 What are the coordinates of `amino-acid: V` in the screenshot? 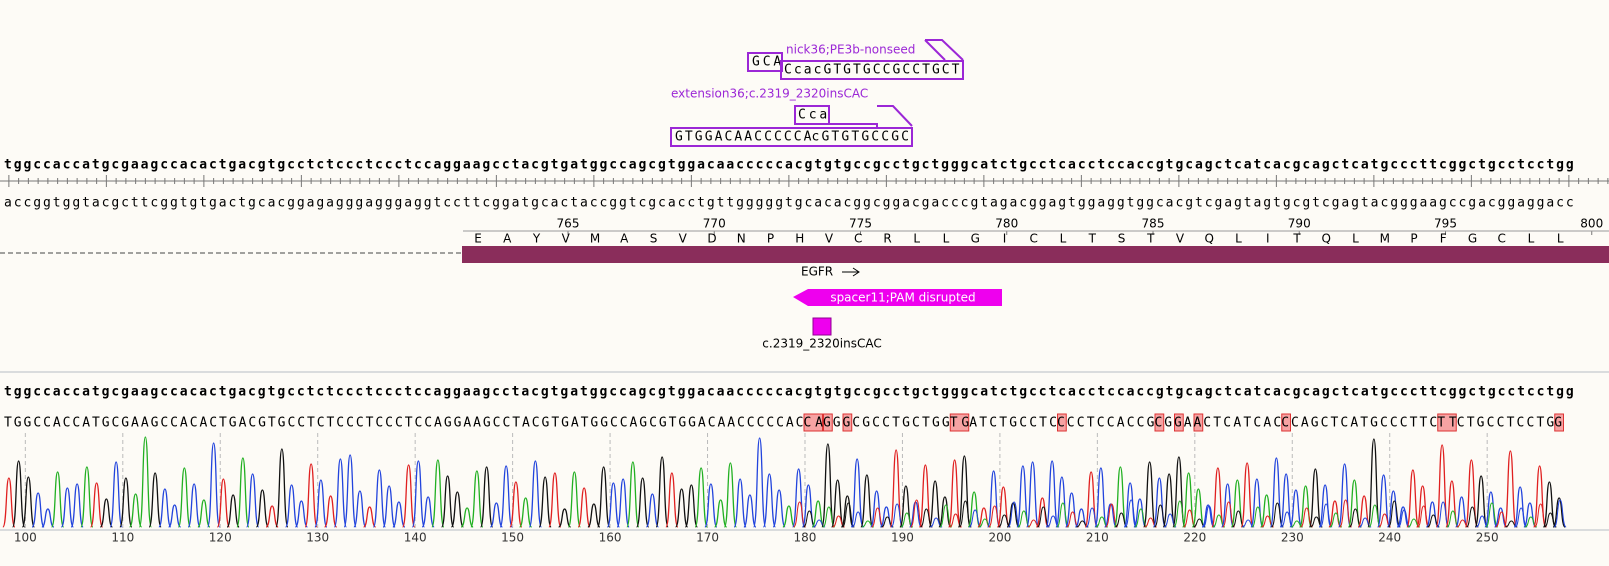 It's located at (683, 239).